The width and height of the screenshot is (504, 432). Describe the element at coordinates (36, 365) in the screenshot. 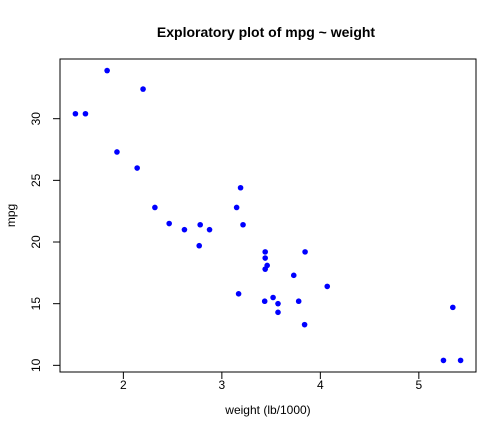

I see `y-tick-label: 10` at that location.